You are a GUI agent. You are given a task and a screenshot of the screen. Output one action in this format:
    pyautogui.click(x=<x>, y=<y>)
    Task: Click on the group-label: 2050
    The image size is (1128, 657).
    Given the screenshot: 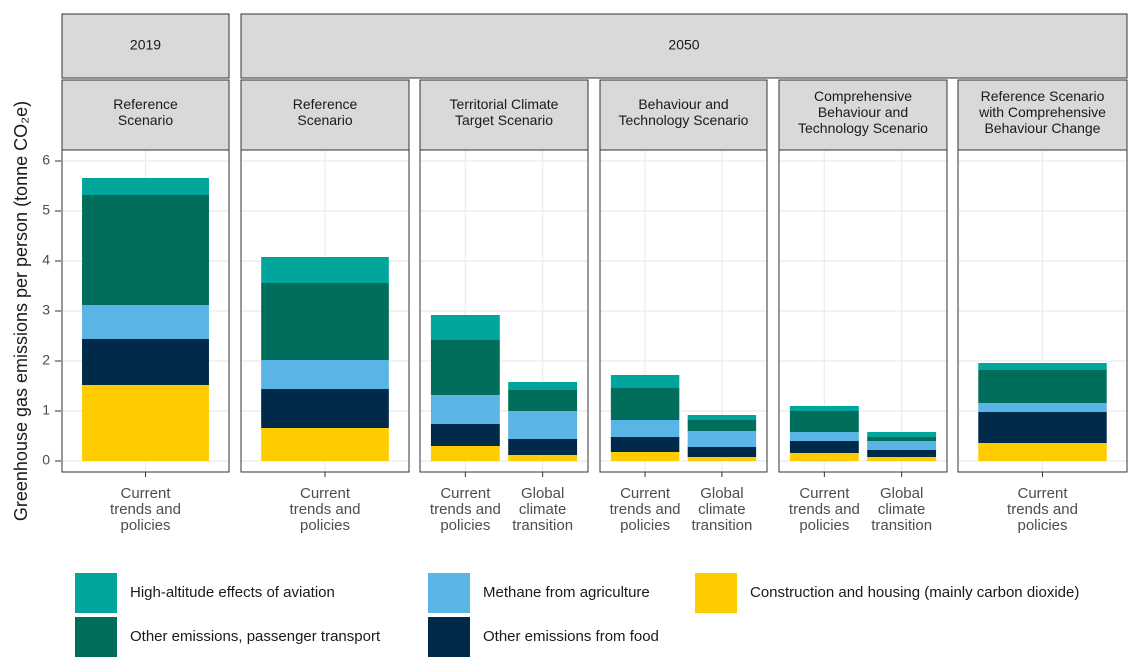 What is the action you would take?
    pyautogui.click(x=683, y=45)
    